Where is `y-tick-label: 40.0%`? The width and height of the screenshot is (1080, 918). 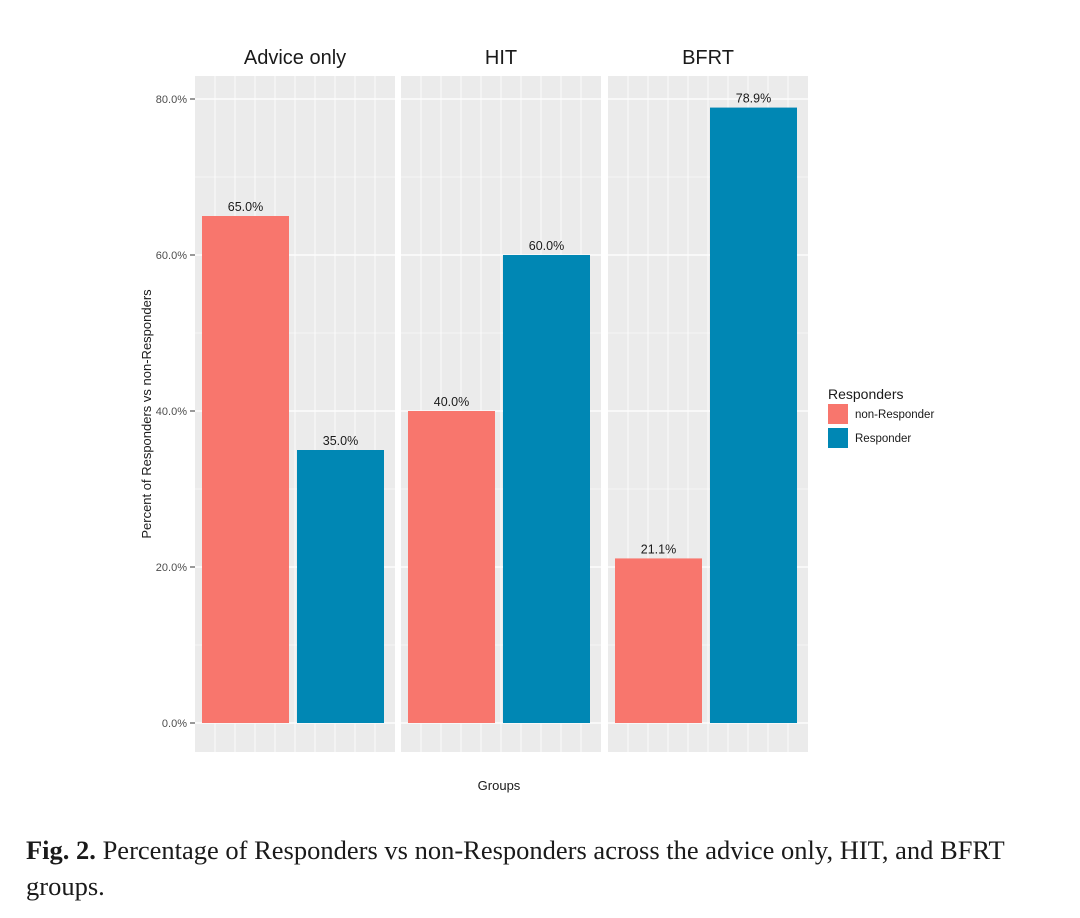 y-tick-label: 40.0% is located at coordinates (171, 412).